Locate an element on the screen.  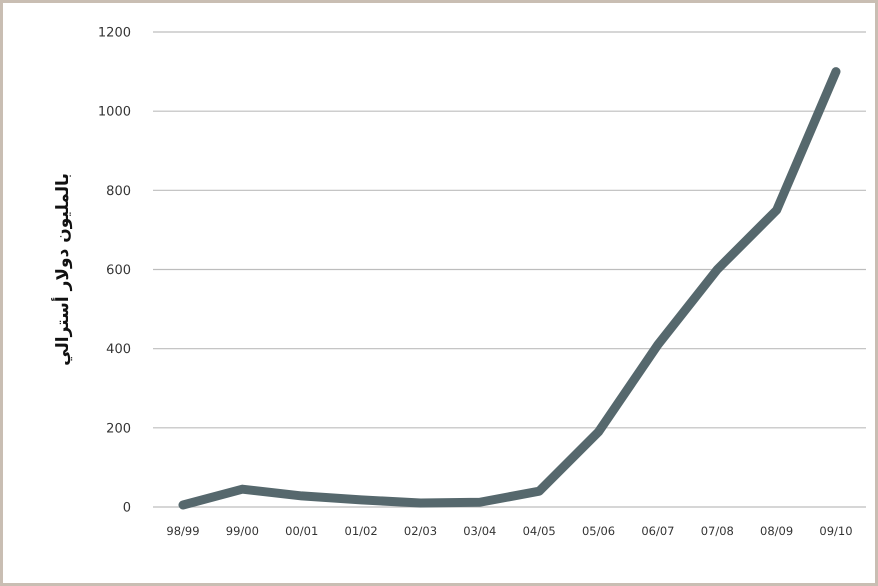
x-tick-label: 00/01 is located at coordinates (301, 531).